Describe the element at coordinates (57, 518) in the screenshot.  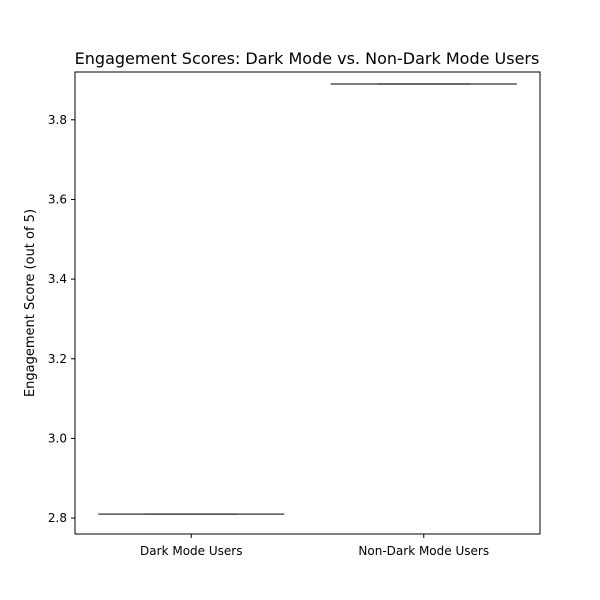
I see `y-tick-label: 2.8` at that location.